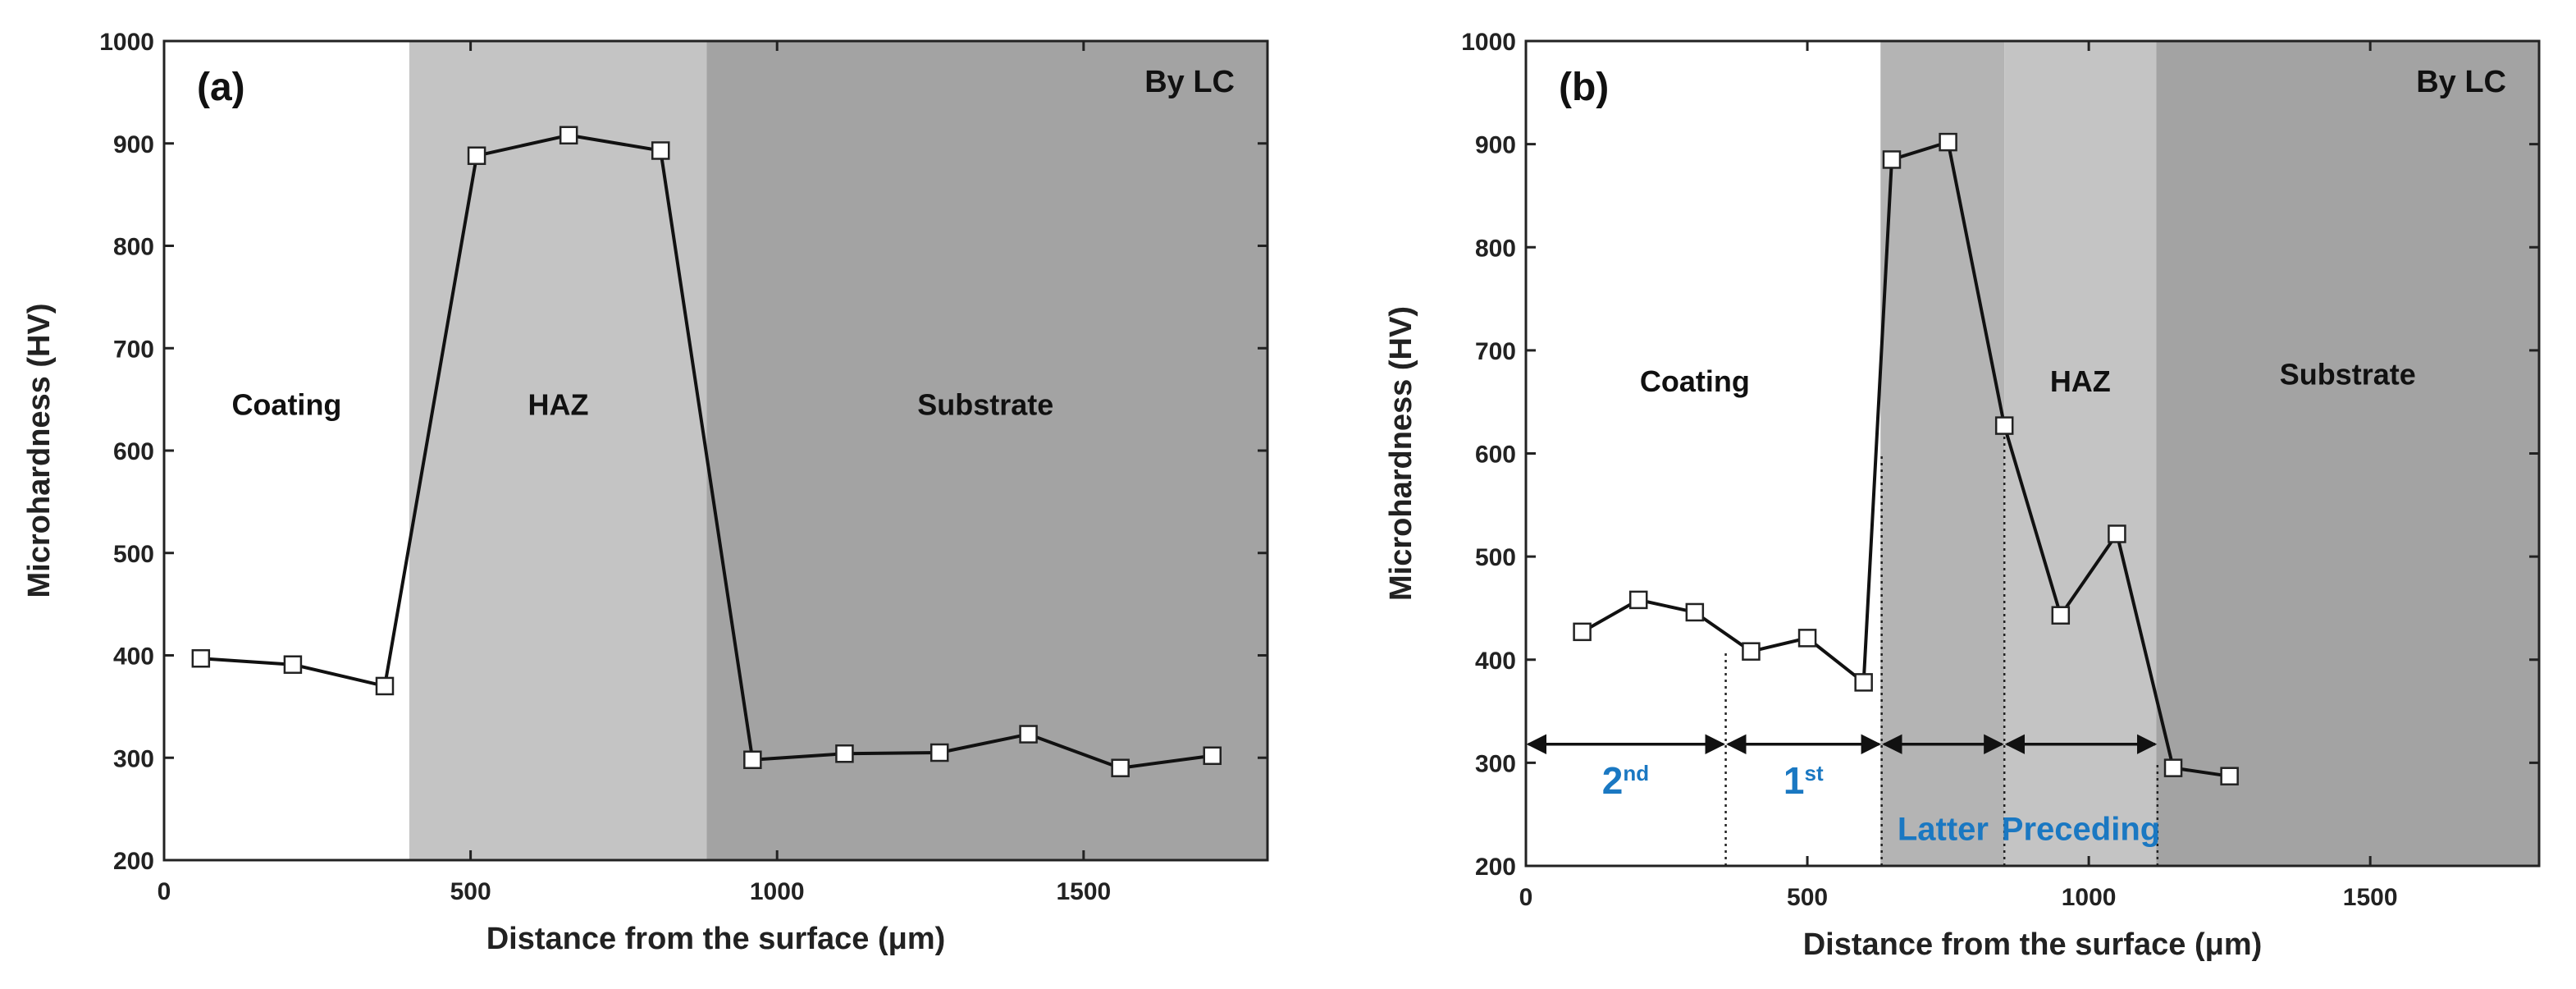  Describe the element at coordinates (1584, 87) in the screenshot. I see `panel-label: (b)` at that location.